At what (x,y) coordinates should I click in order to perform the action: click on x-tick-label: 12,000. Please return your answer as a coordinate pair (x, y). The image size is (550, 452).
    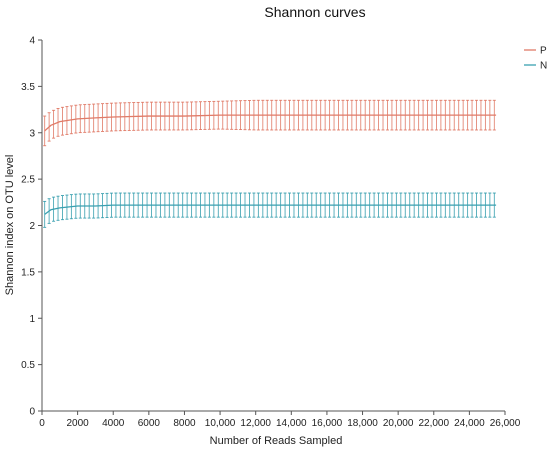
    Looking at the image, I should click on (255, 423).